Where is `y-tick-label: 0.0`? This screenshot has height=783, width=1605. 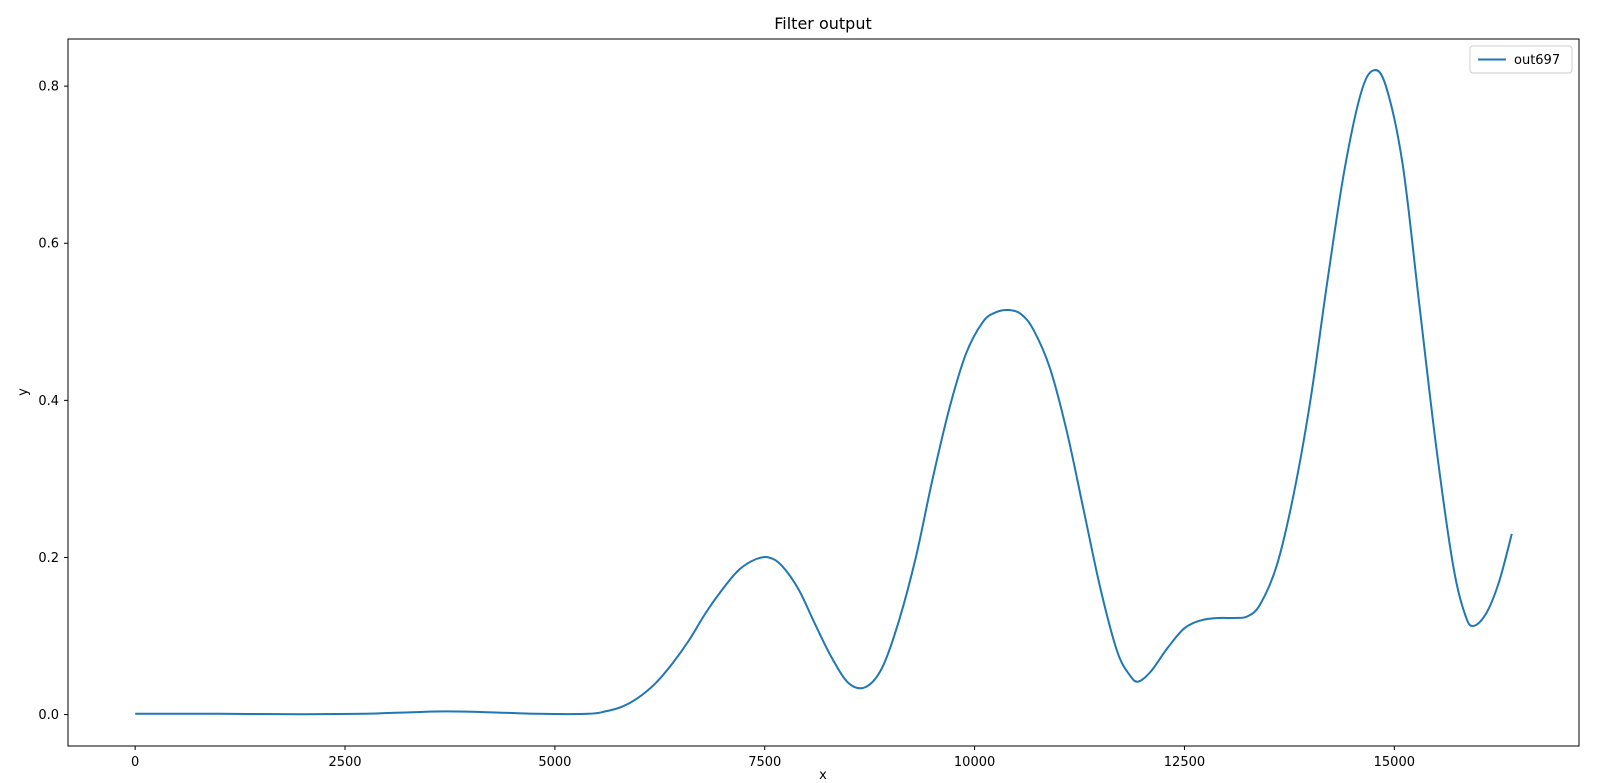
y-tick-label: 0.0 is located at coordinates (48, 715).